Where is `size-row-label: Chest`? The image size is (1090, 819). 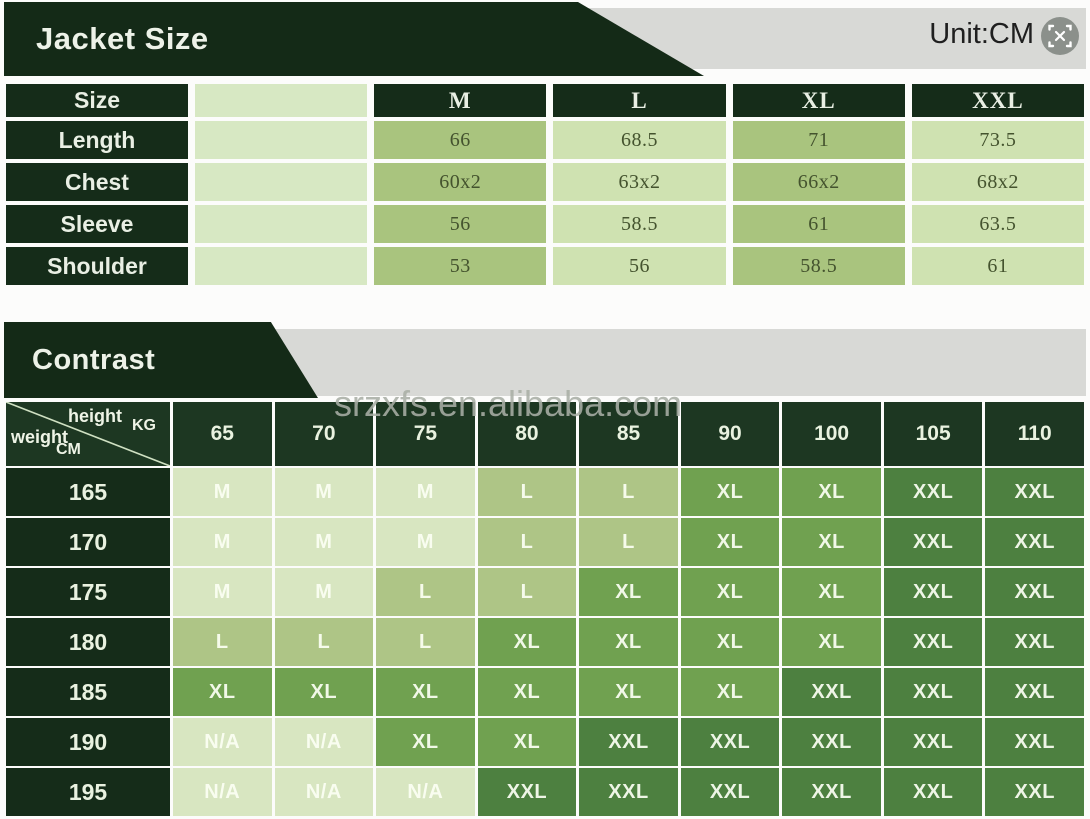
size-row-label: Chest is located at coordinates (97, 182).